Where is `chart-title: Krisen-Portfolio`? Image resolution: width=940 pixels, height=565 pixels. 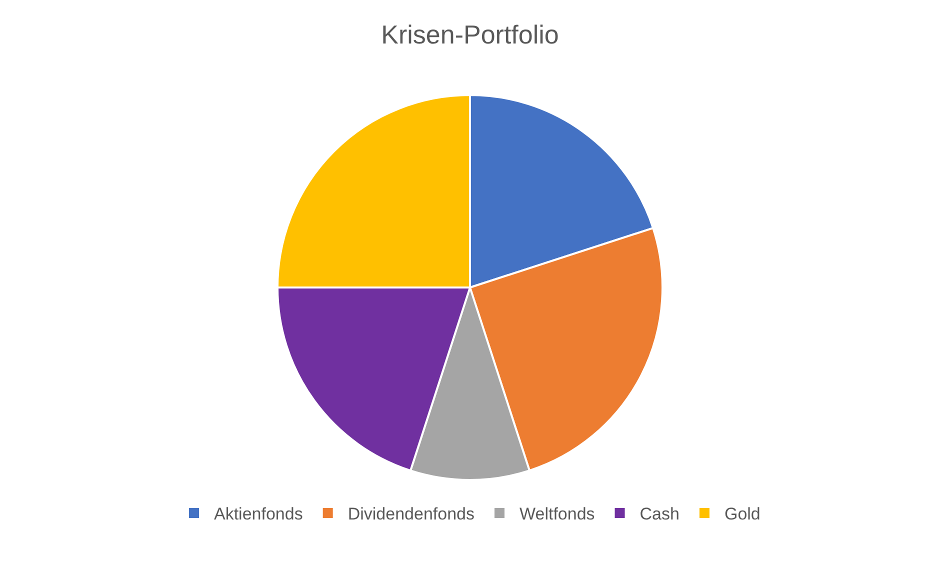
chart-title: Krisen-Portfolio is located at coordinates (470, 35).